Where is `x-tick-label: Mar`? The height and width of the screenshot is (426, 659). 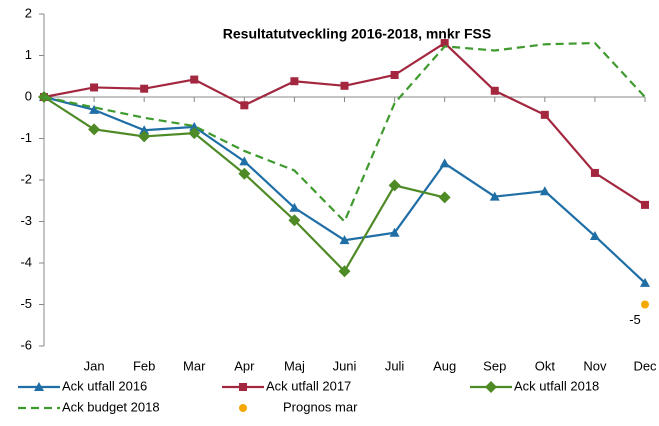 x-tick-label: Mar is located at coordinates (194, 365).